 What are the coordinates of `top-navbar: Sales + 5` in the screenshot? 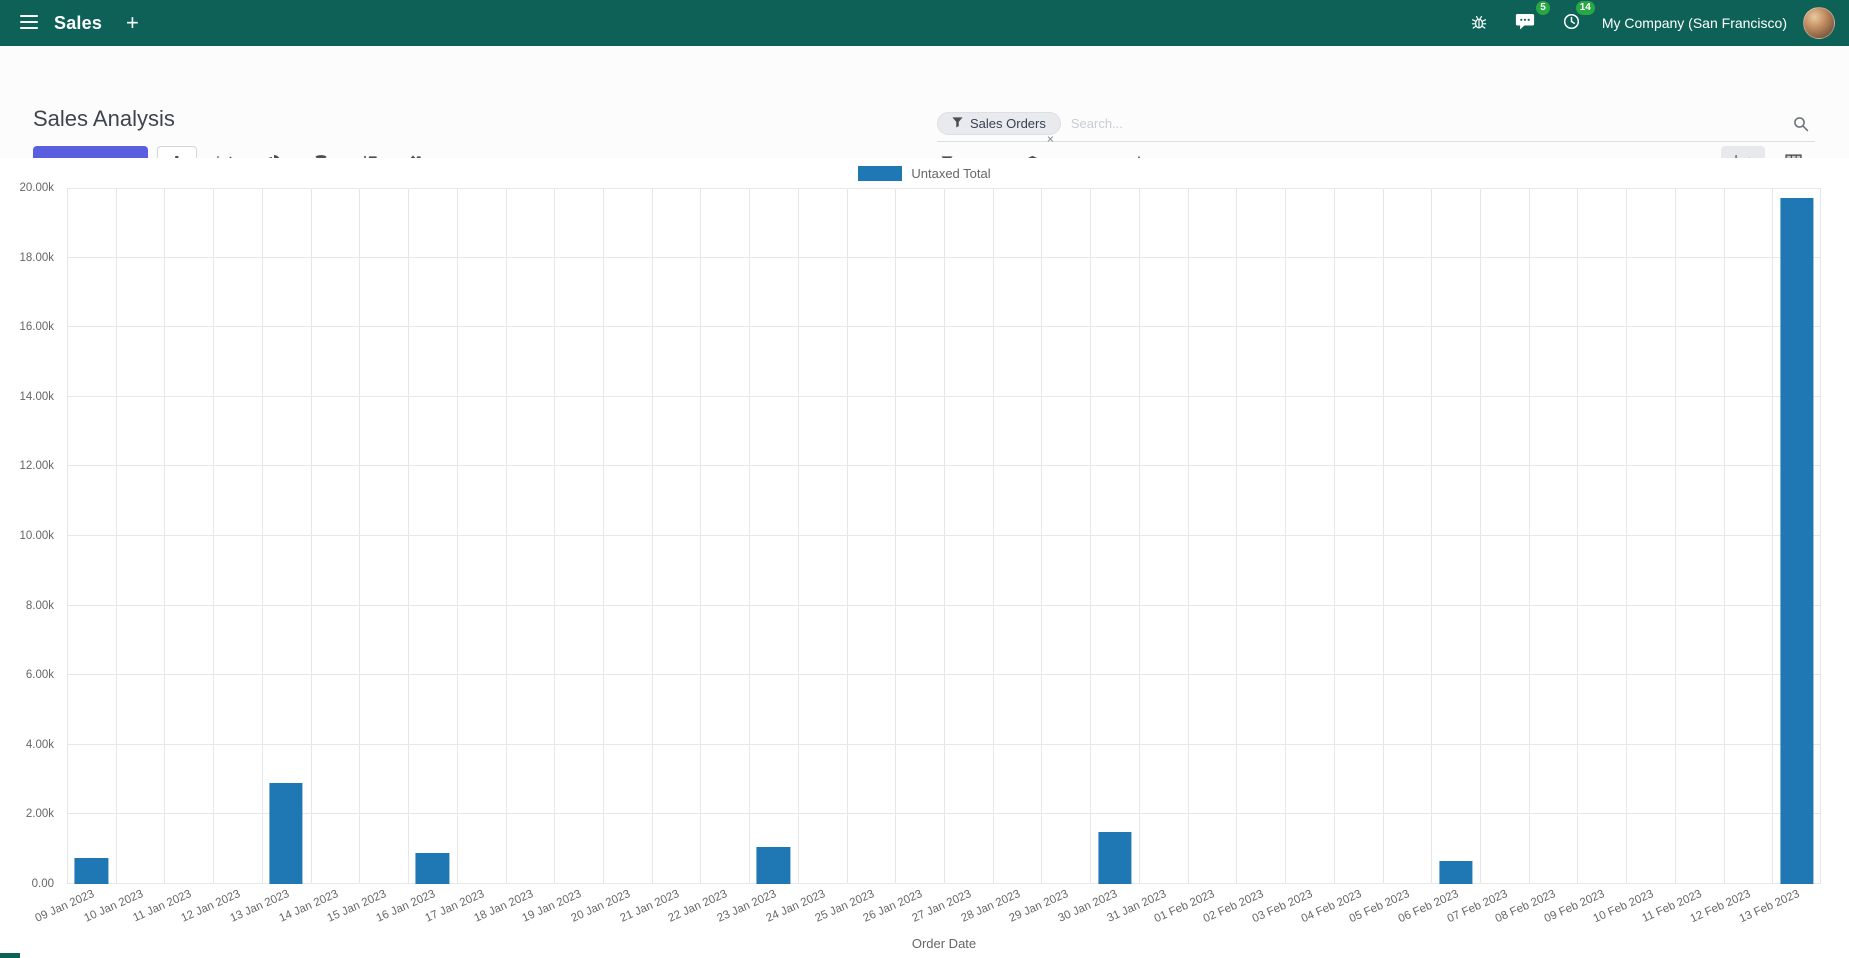 It's located at (924, 23).